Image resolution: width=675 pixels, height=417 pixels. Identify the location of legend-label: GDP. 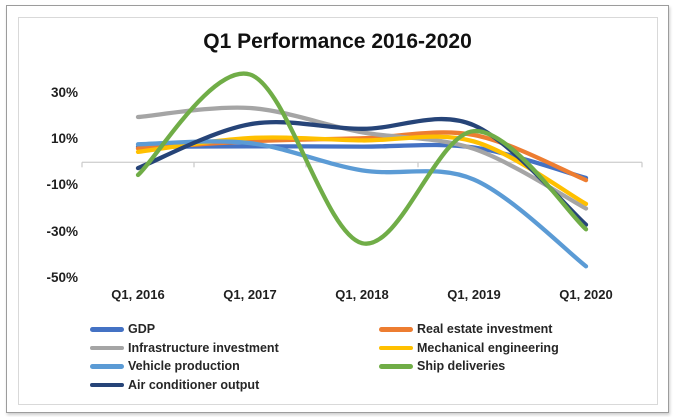
(142, 329).